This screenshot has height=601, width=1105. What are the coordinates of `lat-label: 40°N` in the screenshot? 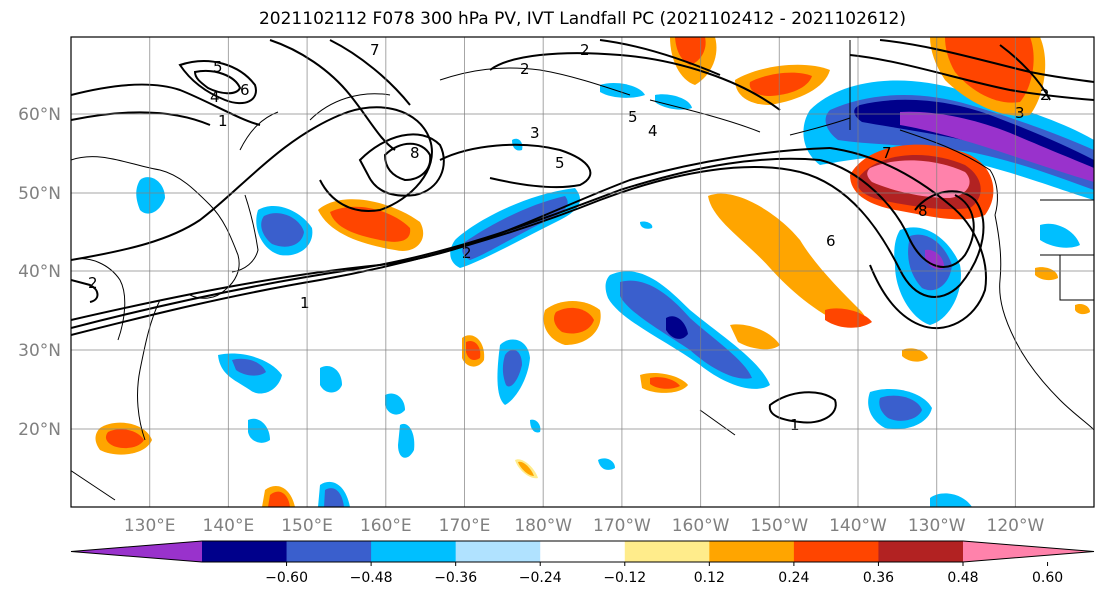 It's located at (39, 272).